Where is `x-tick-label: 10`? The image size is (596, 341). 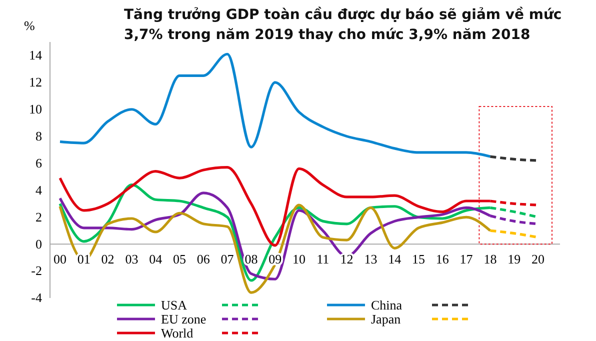
x-tick-label: 10 is located at coordinates (299, 258).